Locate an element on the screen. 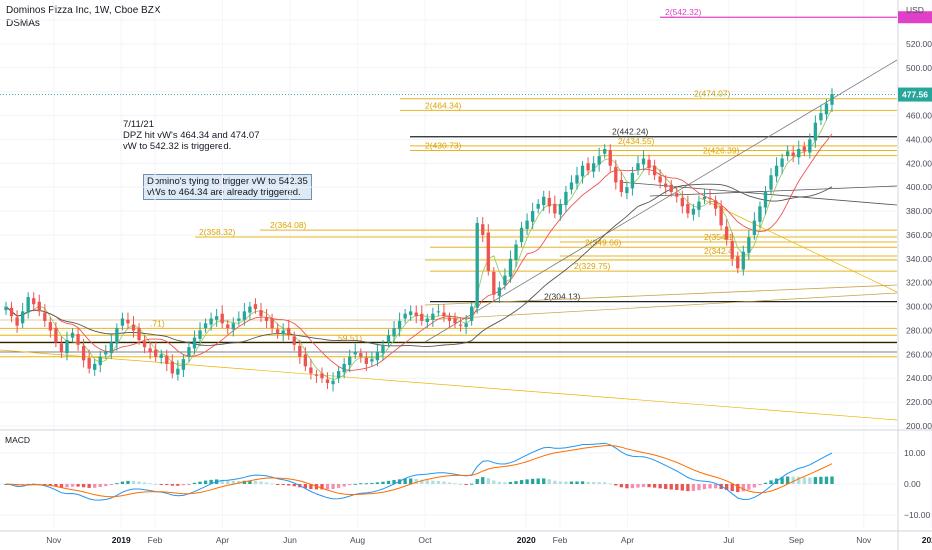  macd-tick-label: −10.00 is located at coordinates (917, 515).